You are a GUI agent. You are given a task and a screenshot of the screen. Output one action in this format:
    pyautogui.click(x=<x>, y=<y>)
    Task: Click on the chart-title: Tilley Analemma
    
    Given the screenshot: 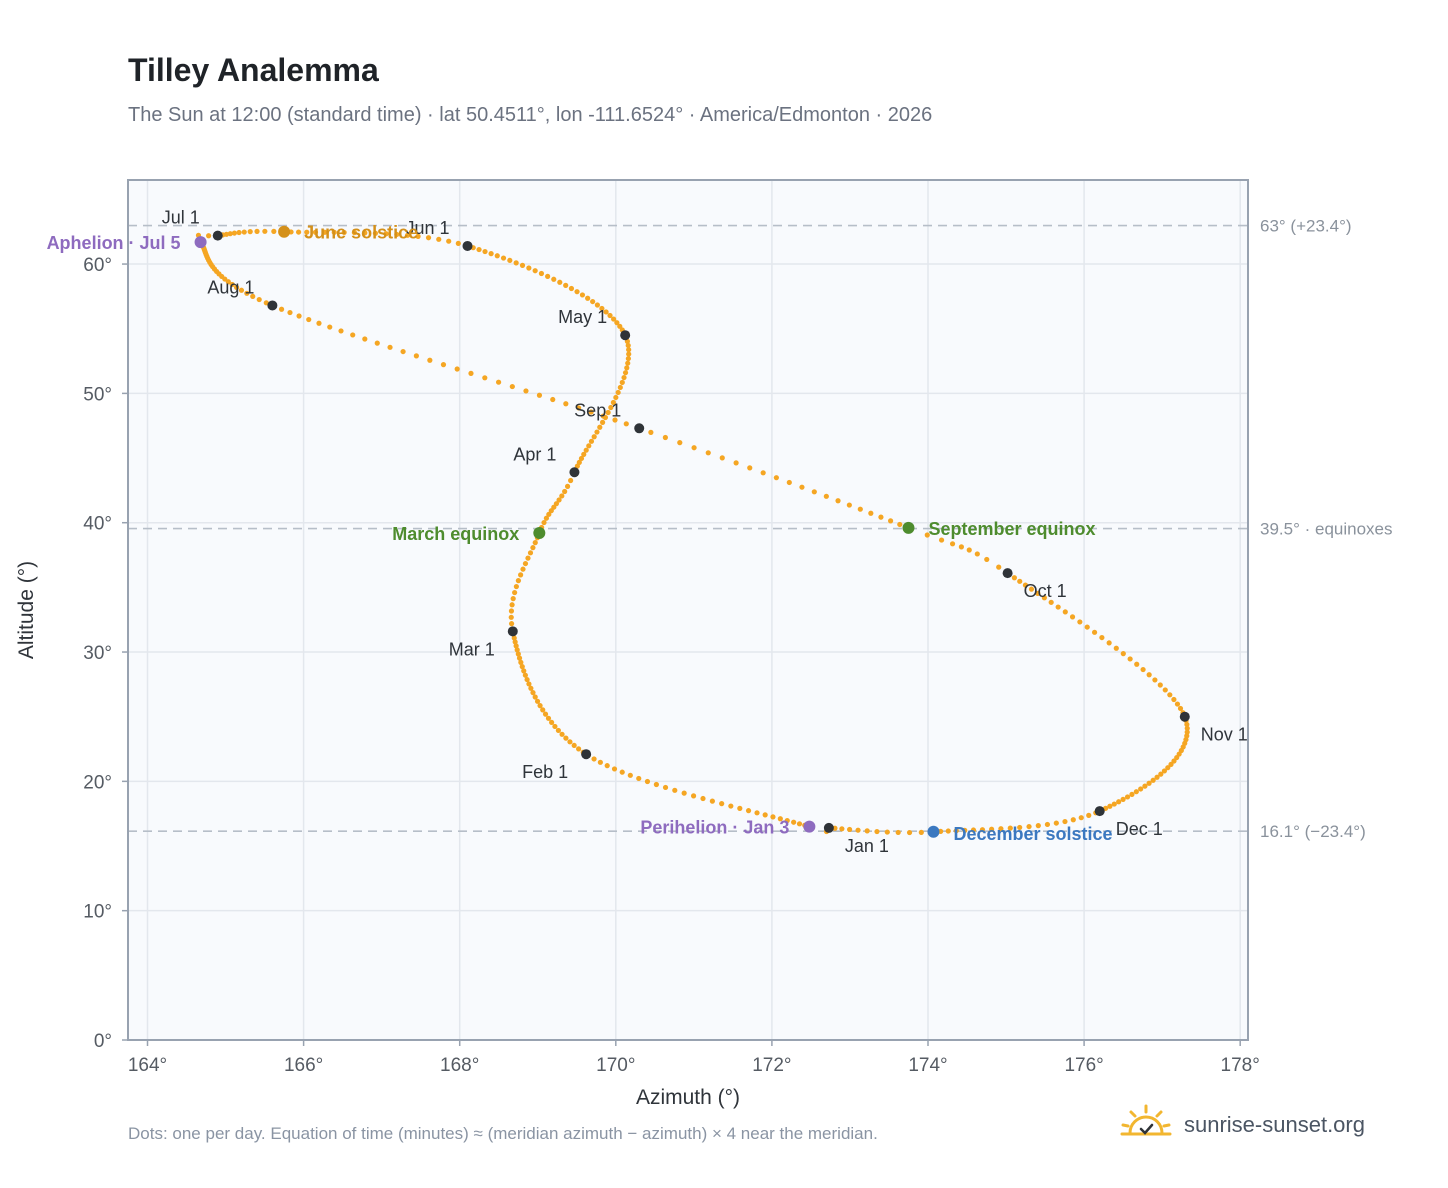 What is the action you would take?
    pyautogui.click(x=253, y=70)
    